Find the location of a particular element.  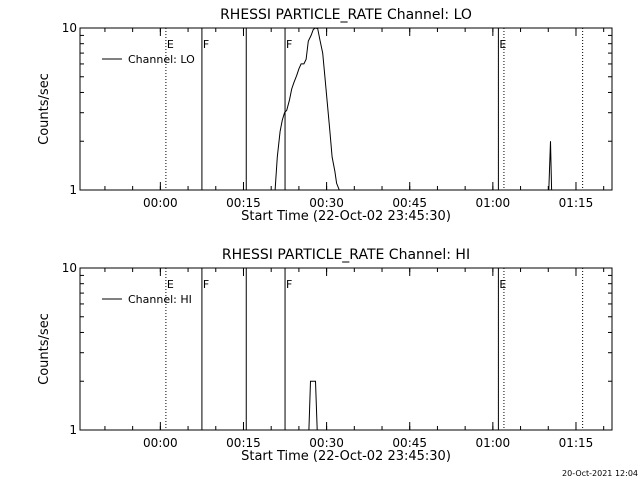

chart-title: RHESSI PARTICLE_RATE Channel: HI is located at coordinates (346, 255).